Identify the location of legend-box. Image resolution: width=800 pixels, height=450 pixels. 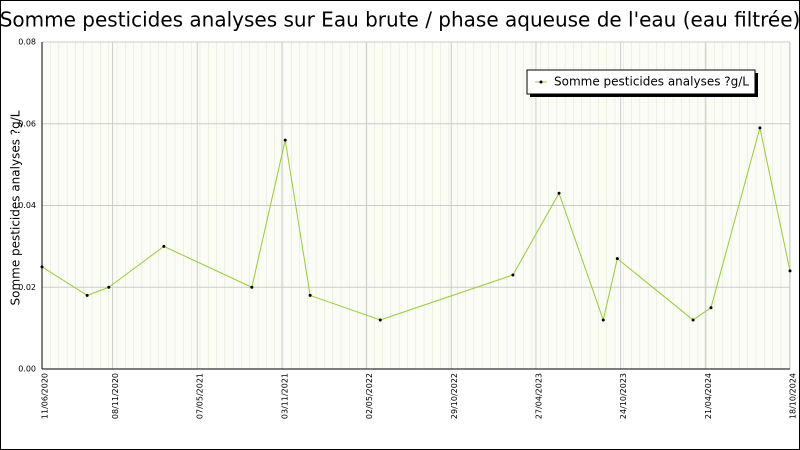
(641, 82).